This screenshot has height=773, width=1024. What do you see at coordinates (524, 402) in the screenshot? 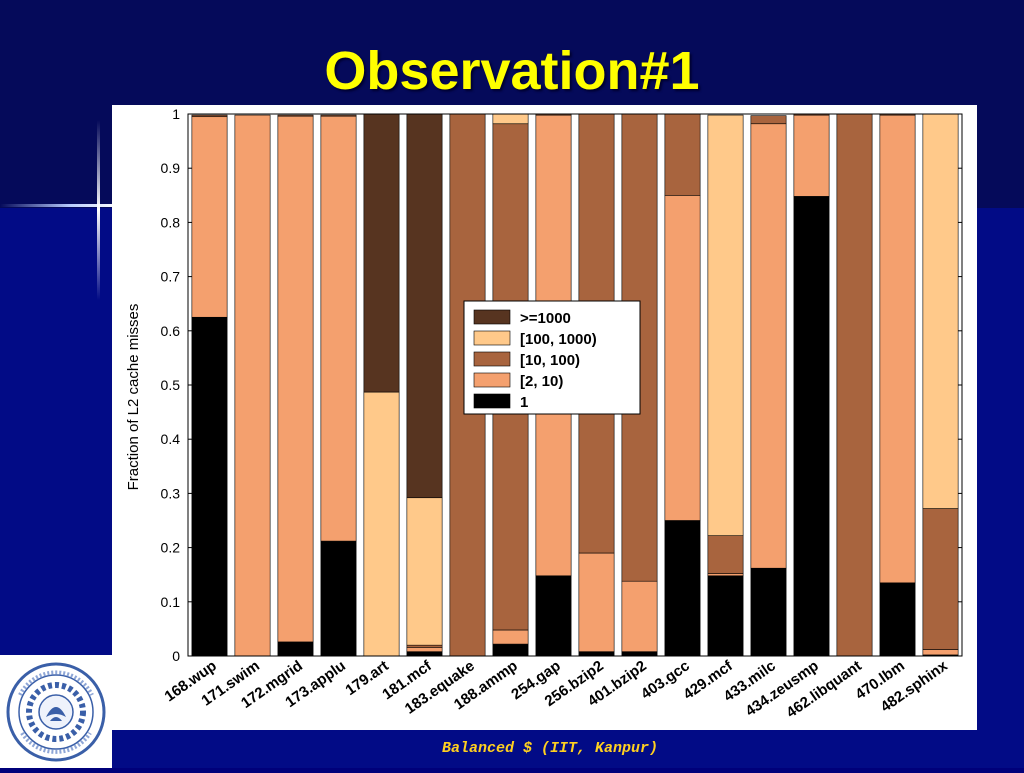
I see `legend-label: 1` at bounding box center [524, 402].